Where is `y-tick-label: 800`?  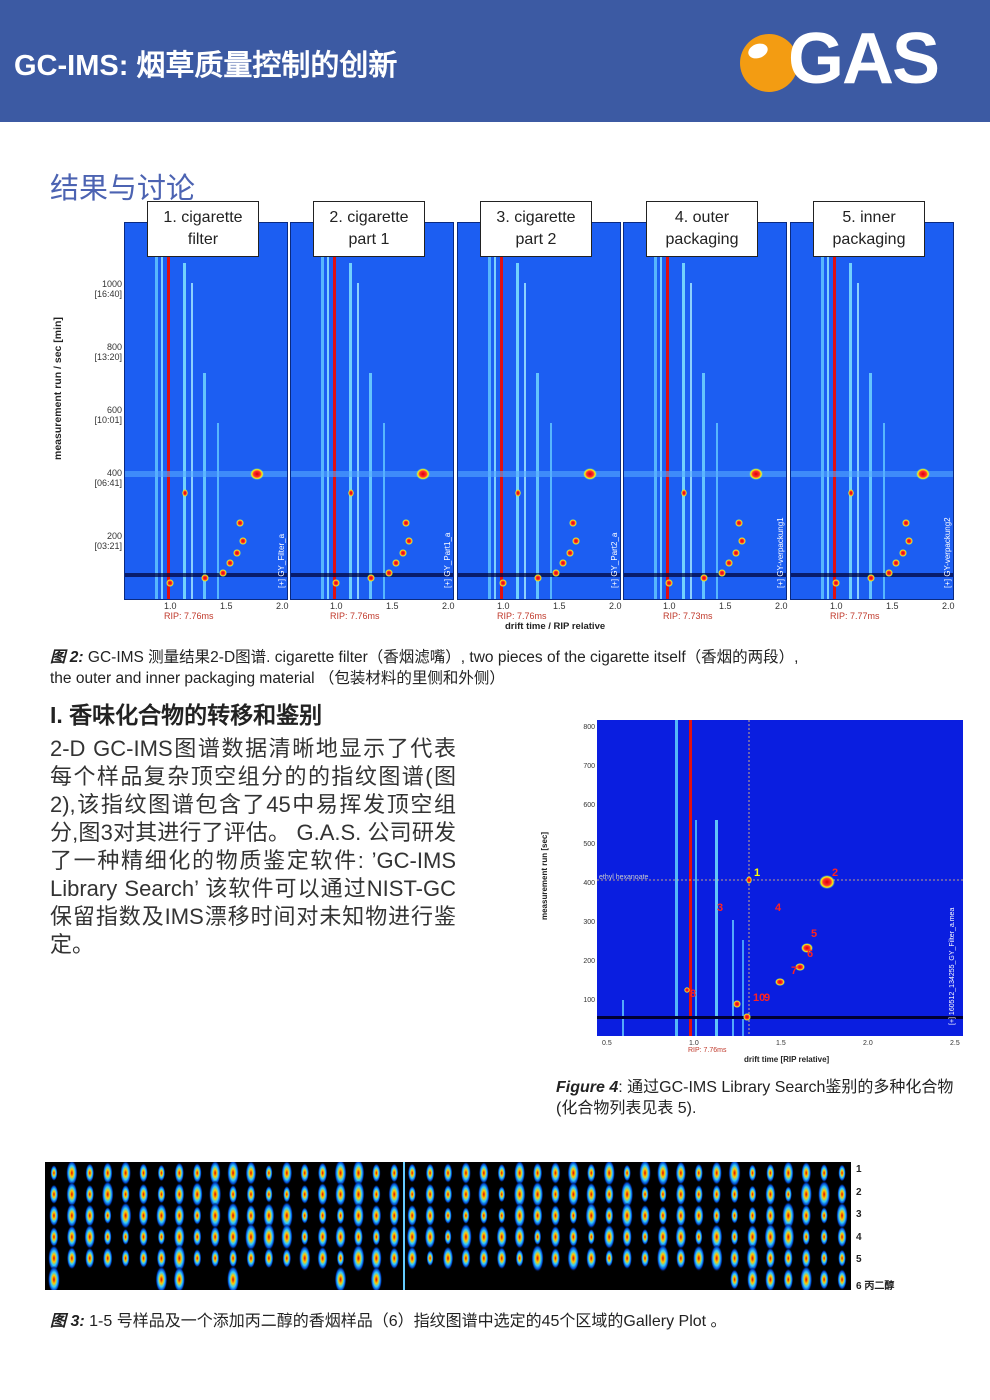 y-tick-label: 800 is located at coordinates (589, 727).